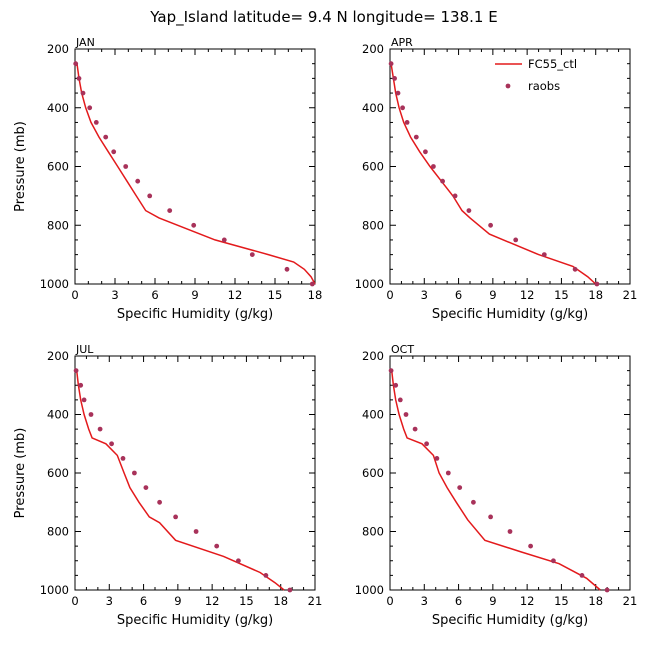 The height and width of the screenshot is (648, 648). Describe the element at coordinates (195, 314) in the screenshot. I see `x-axis-label-jan: Specific Humidity (g/kg)` at that location.